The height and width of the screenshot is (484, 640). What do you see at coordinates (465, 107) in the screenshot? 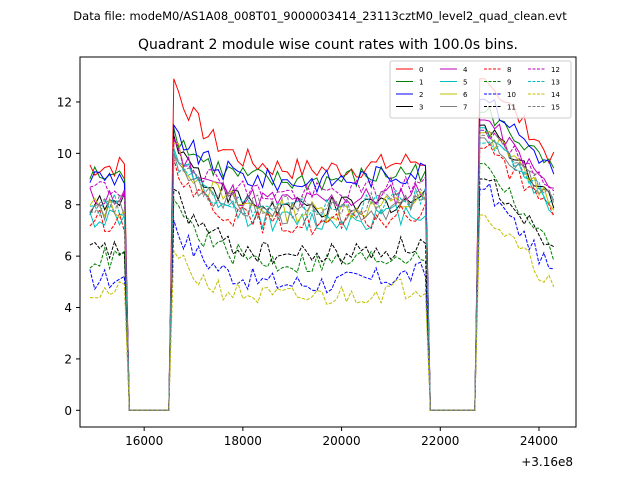
I see `legend-label-7: 7` at bounding box center [465, 107].